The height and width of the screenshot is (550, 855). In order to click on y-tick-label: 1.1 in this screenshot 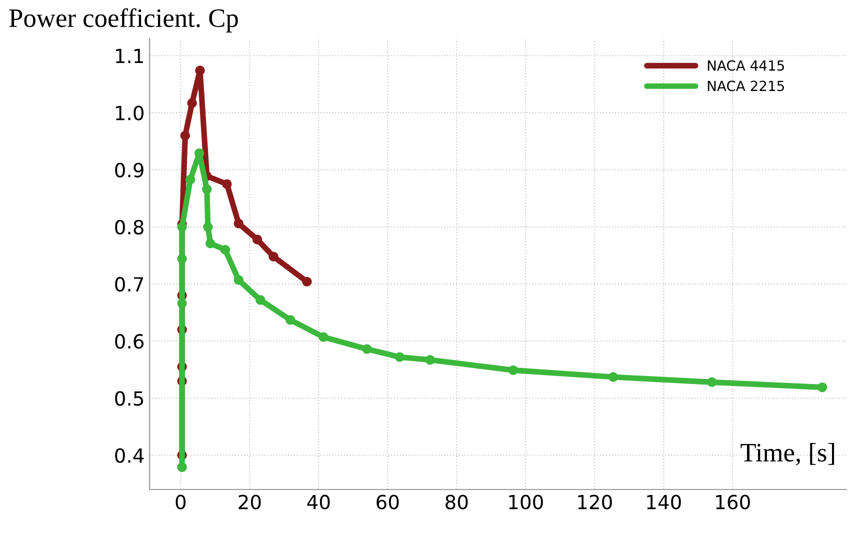, I will do `click(129, 56)`.